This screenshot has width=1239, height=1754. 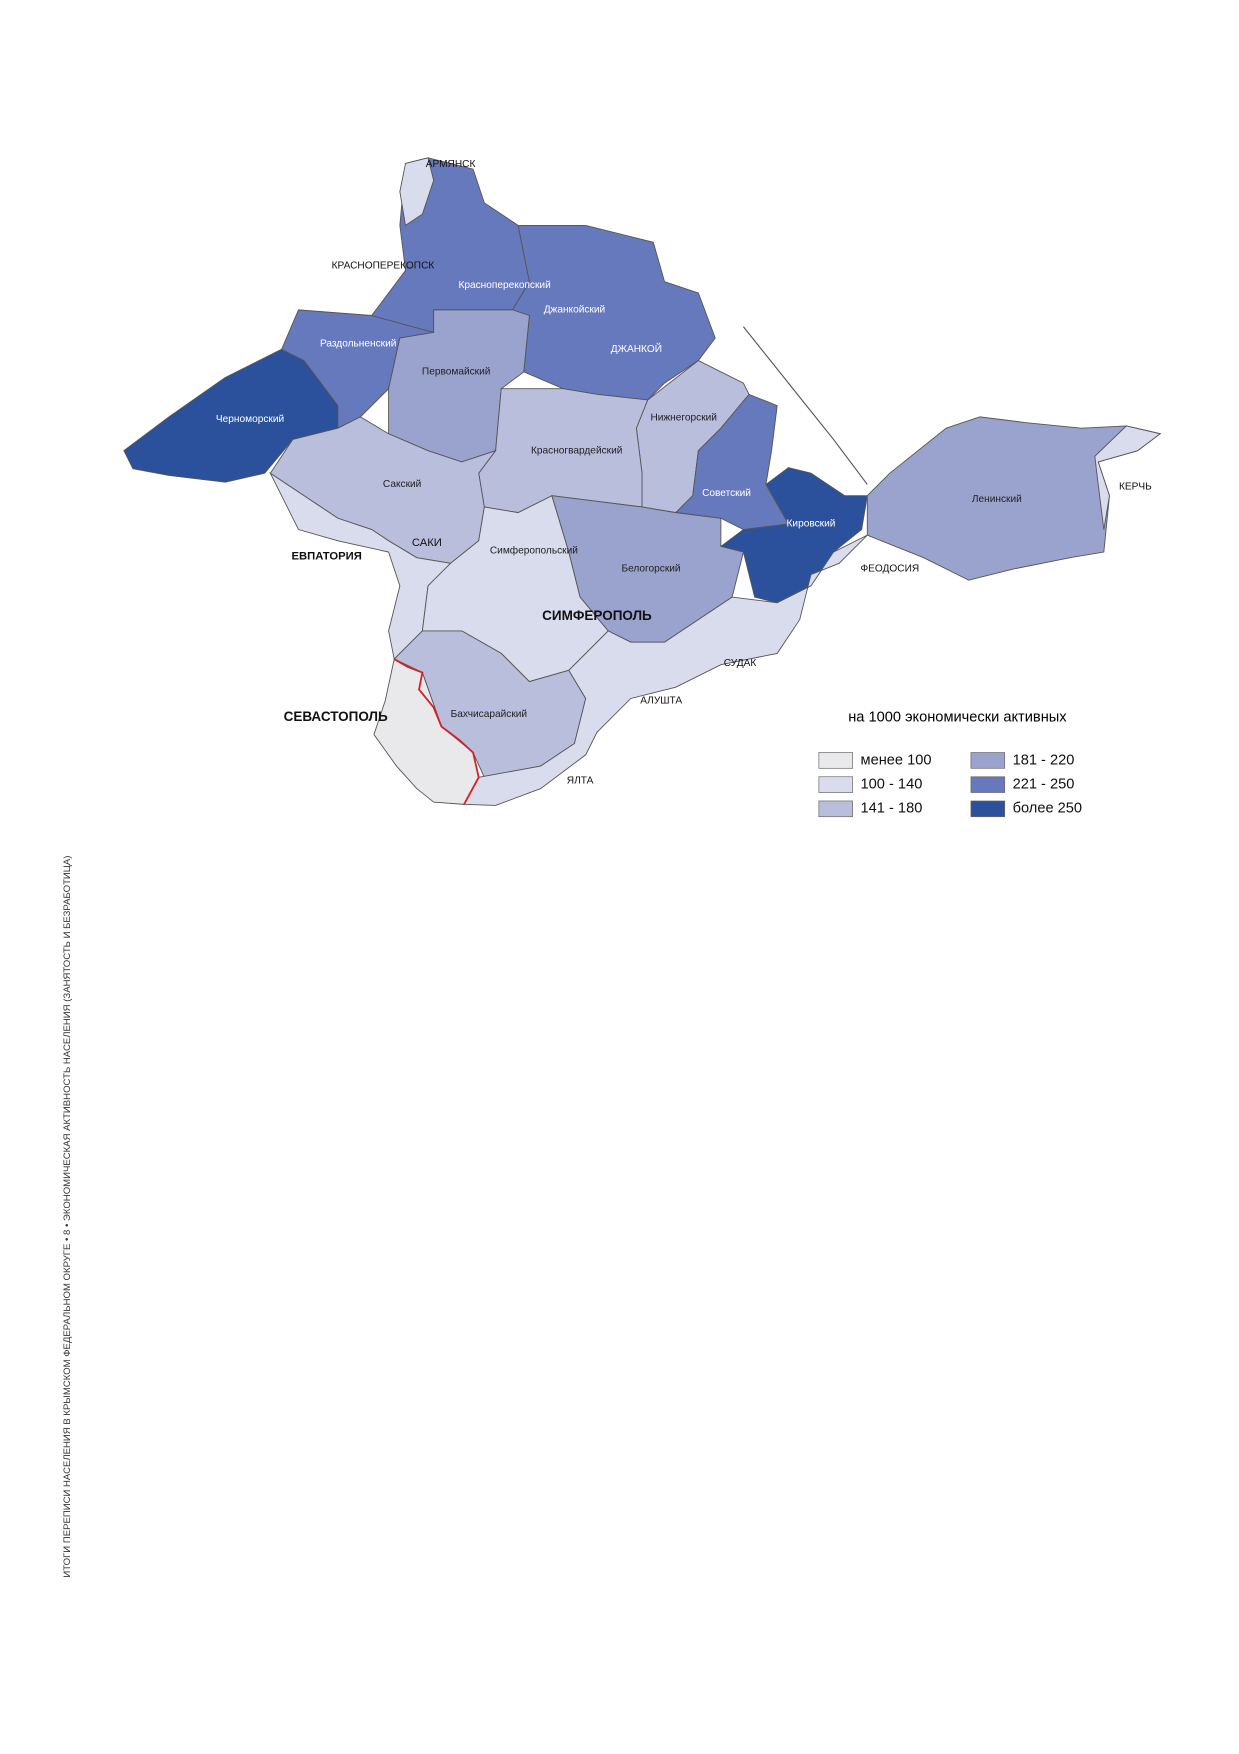 I want to click on city-label: КРАСНОПЕРЕКОПСК, so click(x=383, y=266).